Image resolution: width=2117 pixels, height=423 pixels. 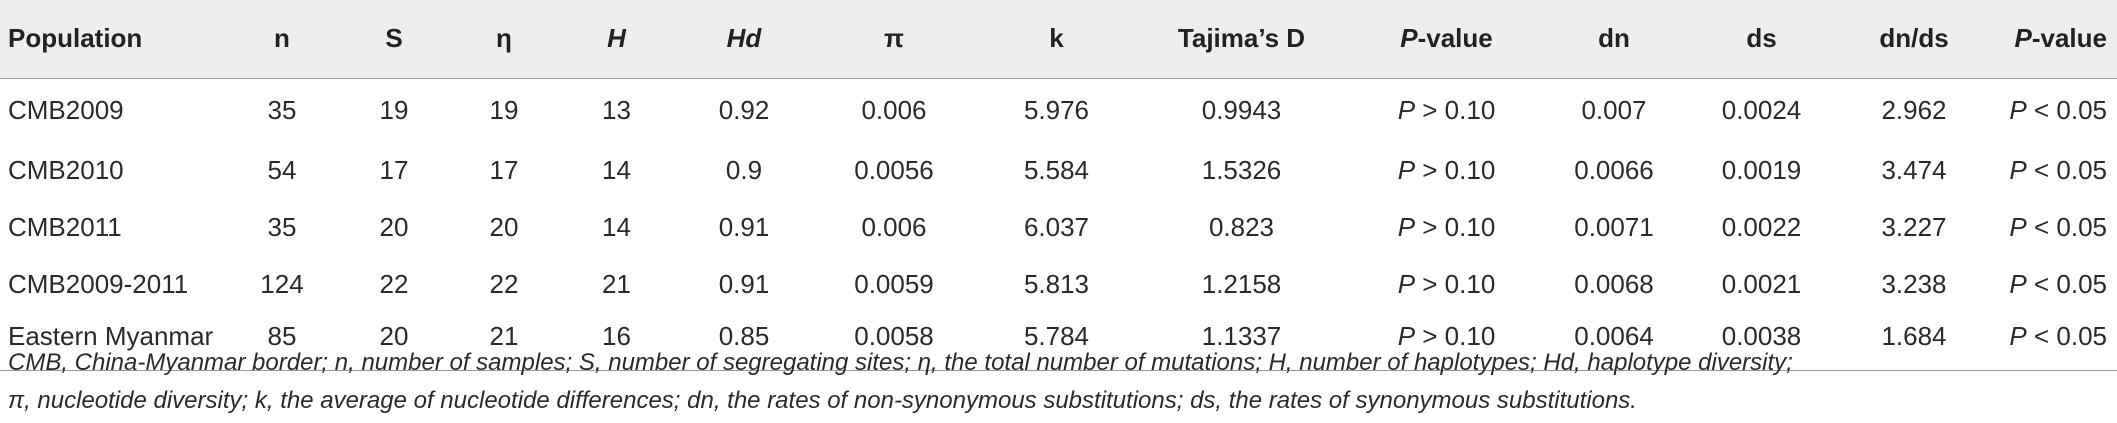 I want to click on header-tajimas-d: Tajima’s D, so click(x=1241, y=39).